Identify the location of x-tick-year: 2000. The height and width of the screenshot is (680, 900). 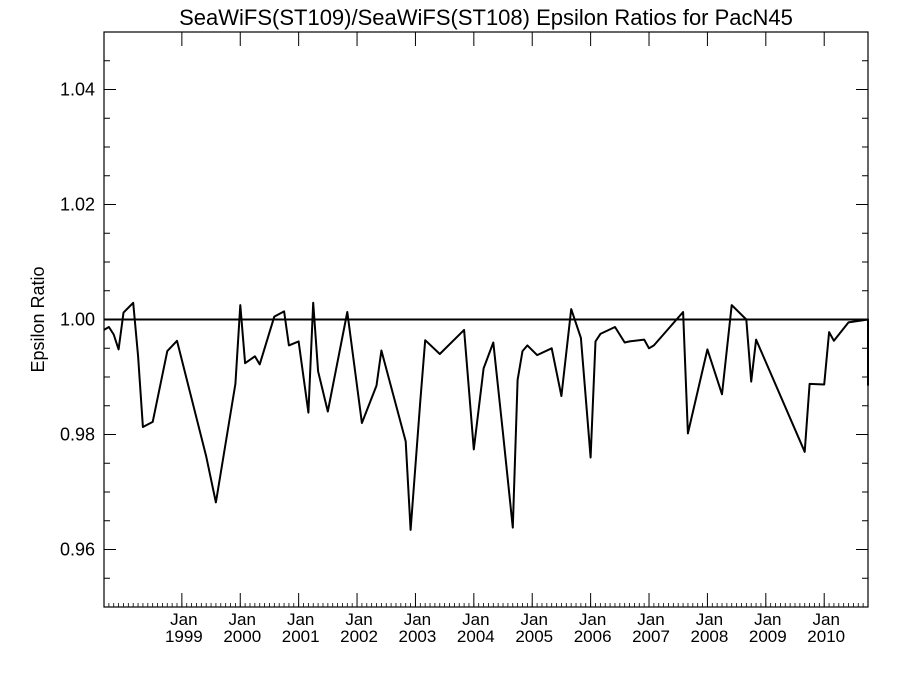
(242, 636).